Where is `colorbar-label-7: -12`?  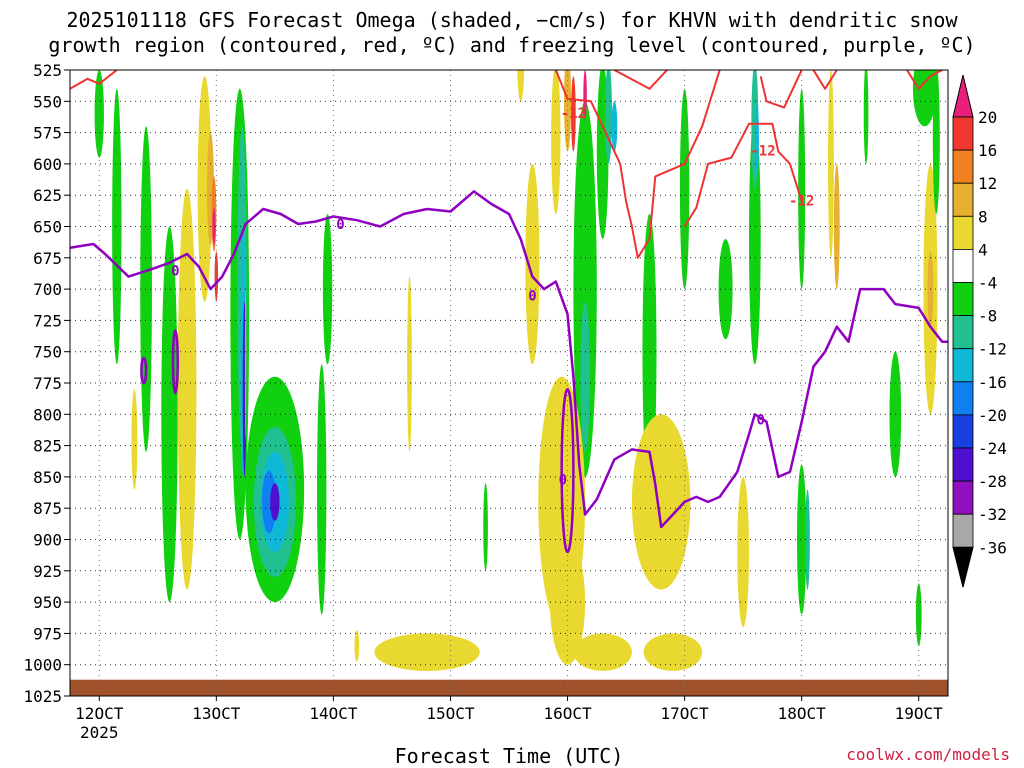
colorbar-label-7: -12 is located at coordinates (992, 349).